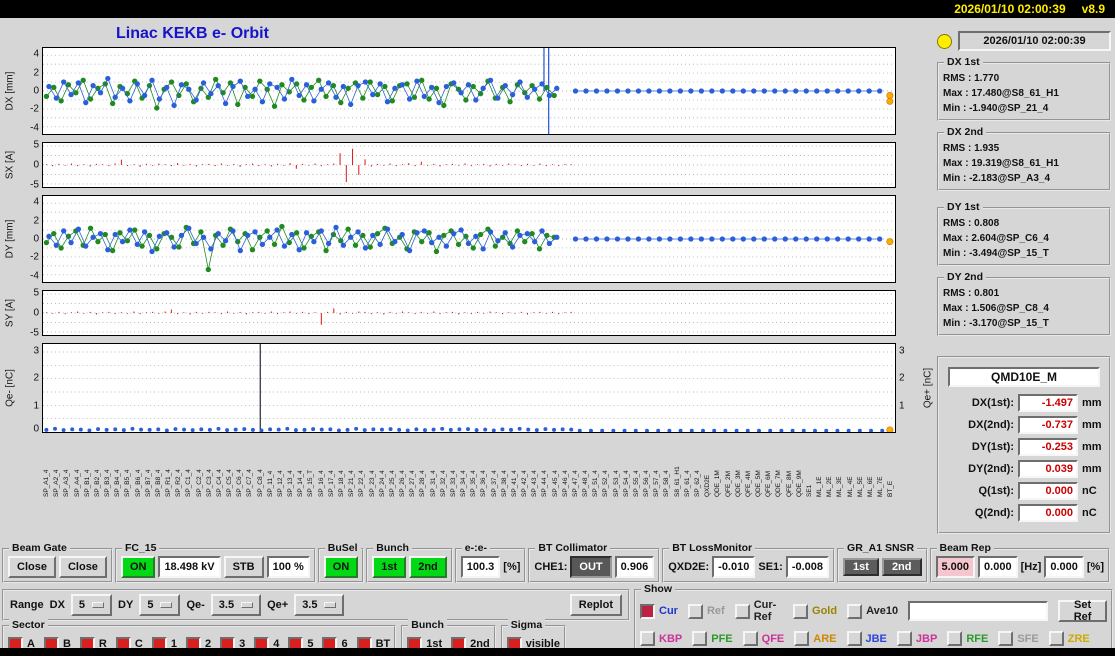  I want to click on group-items: ON, so click(341, 567).